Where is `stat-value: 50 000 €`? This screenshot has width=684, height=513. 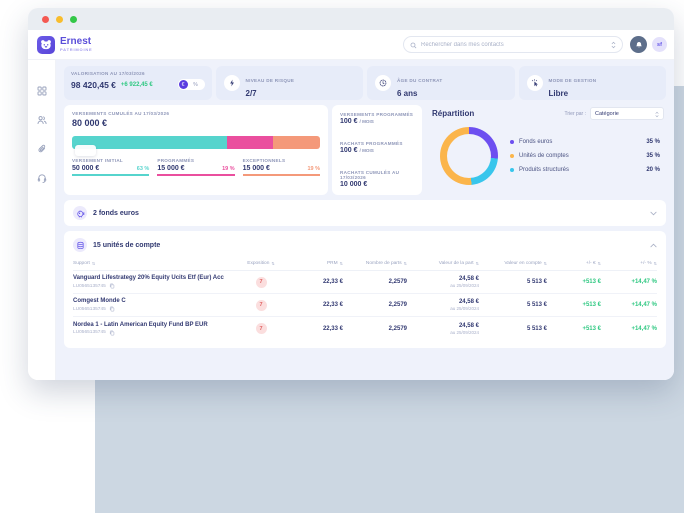
stat-value: 50 000 € is located at coordinates (86, 168).